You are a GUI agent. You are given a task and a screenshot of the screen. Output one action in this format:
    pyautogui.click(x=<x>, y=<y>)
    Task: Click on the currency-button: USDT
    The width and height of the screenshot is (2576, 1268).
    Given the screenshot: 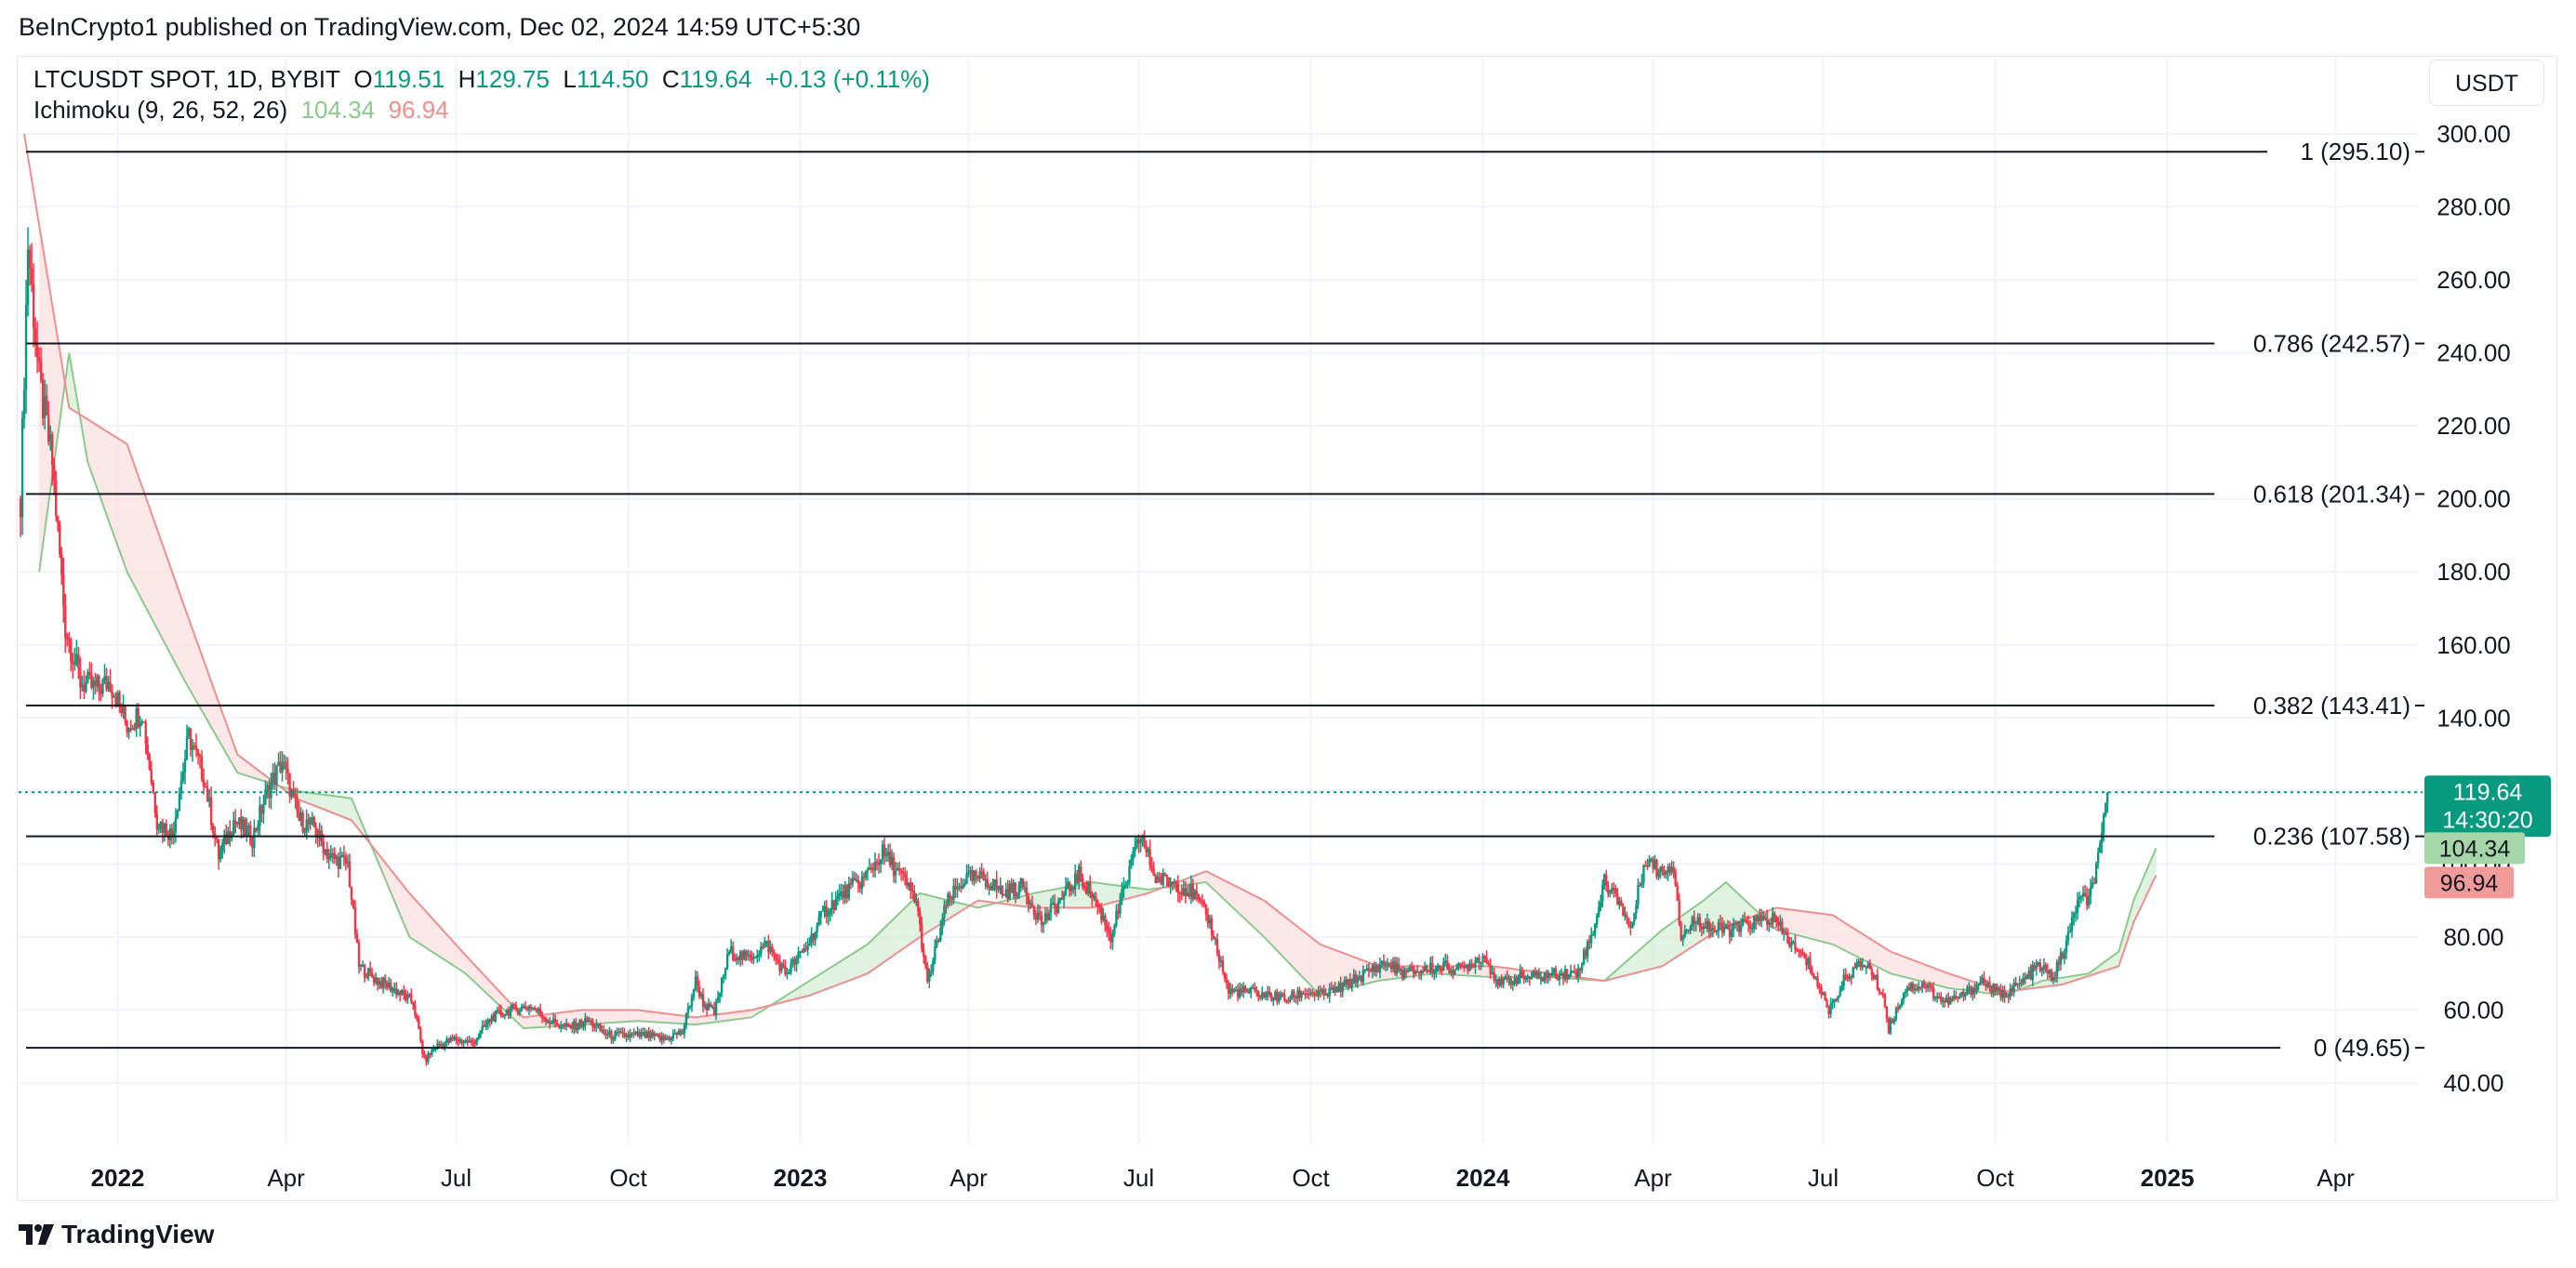 What is the action you would take?
    pyautogui.click(x=2486, y=82)
    